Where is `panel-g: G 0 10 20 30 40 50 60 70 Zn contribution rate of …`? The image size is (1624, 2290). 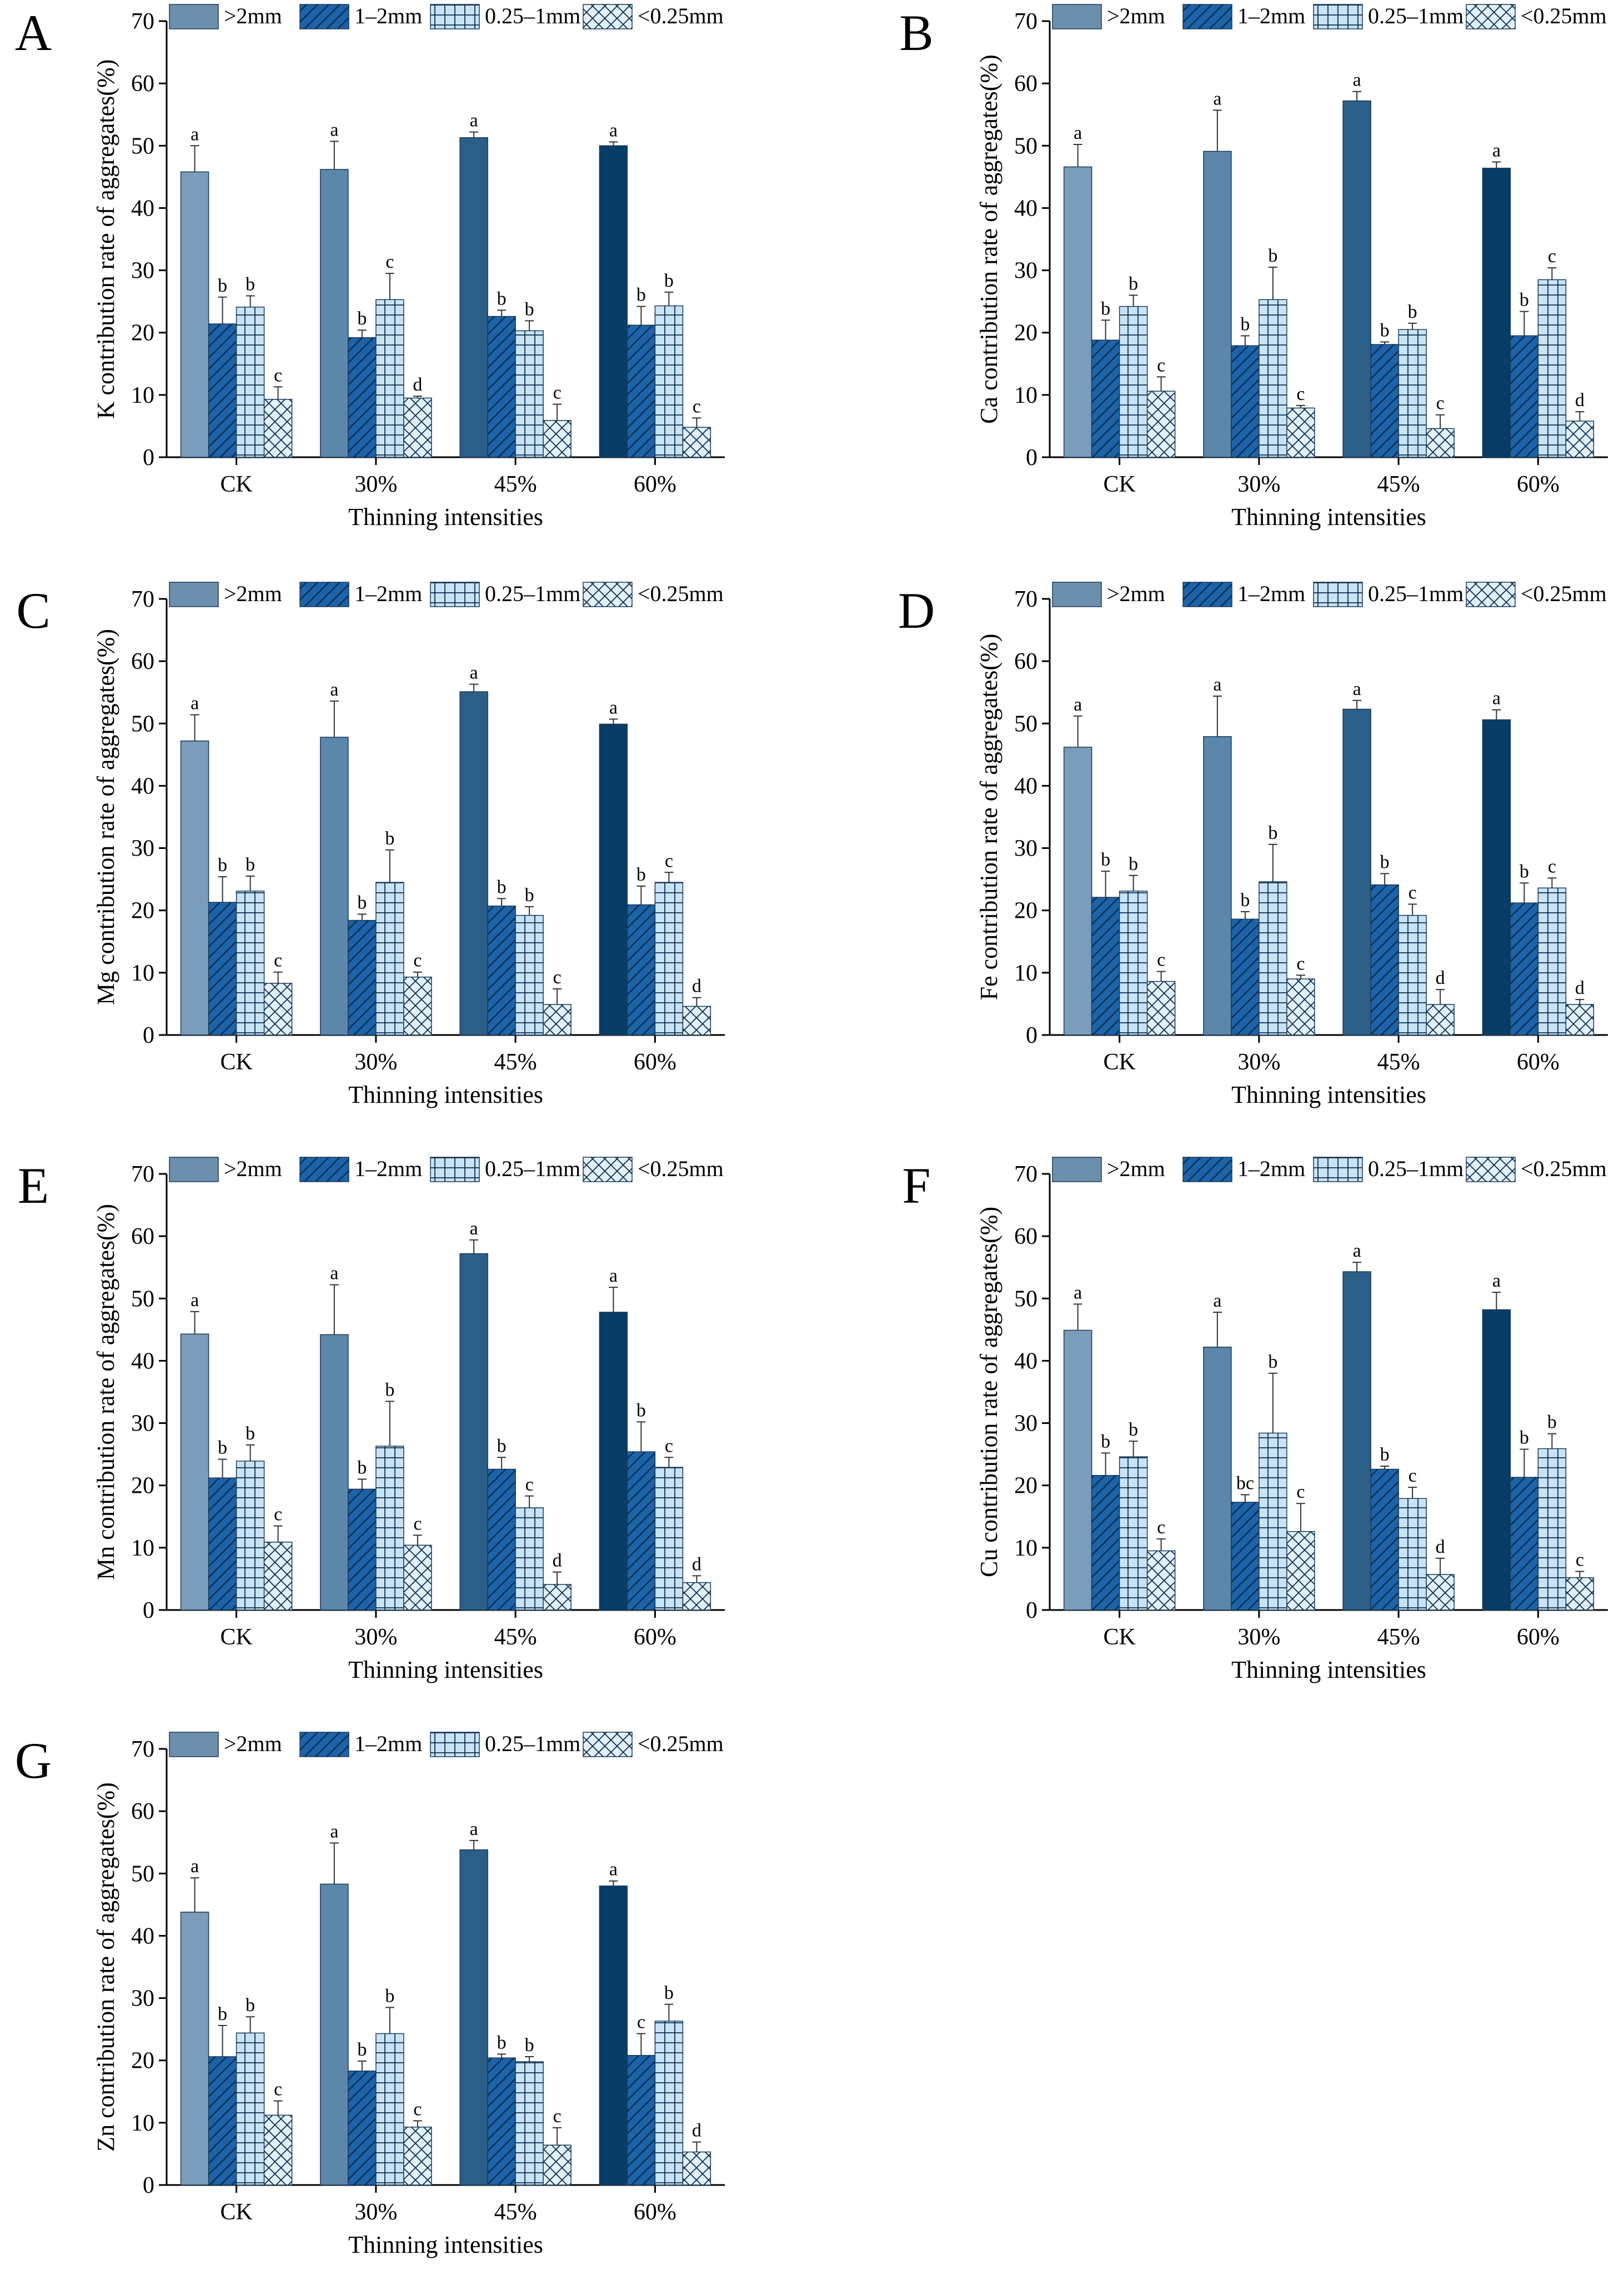 panel-g: G 0 10 20 30 40 50 60 70 Zn contribution rate of … is located at coordinates (370, 1994).